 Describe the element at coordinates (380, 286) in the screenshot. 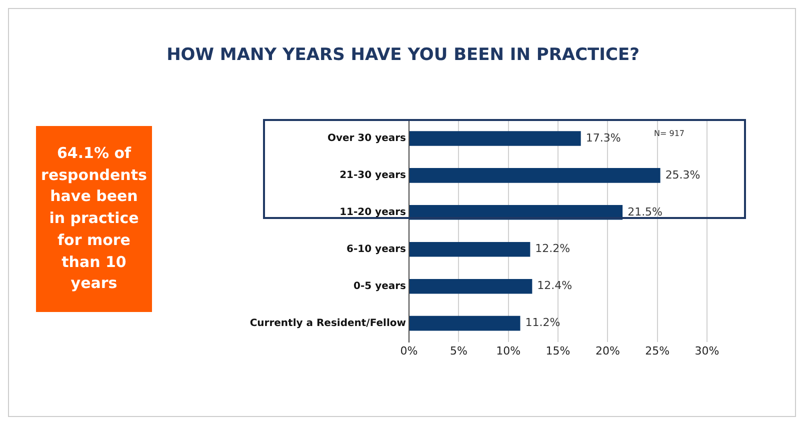

I see `y-tick-label: 0-5 years` at that location.